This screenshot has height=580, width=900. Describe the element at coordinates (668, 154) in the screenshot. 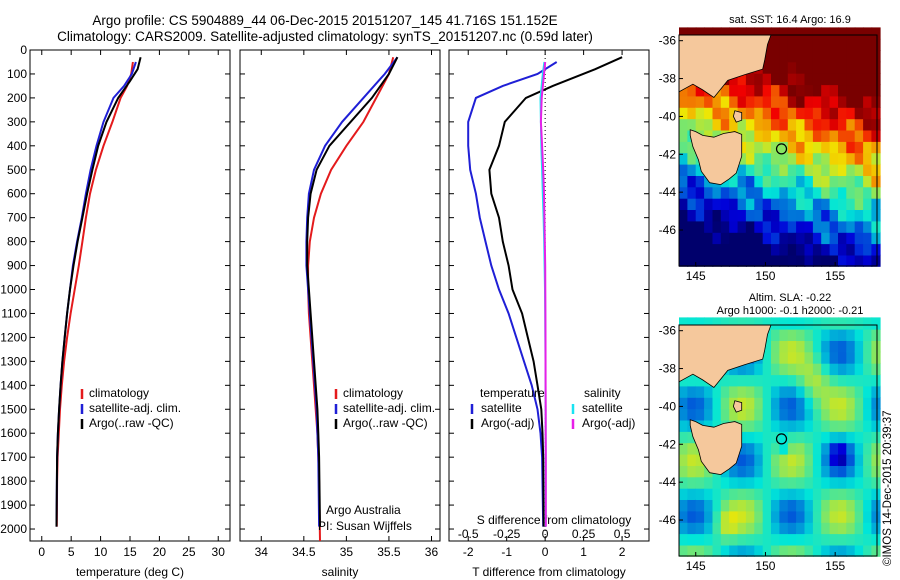

I see `lat-tick-label: -42` at that location.